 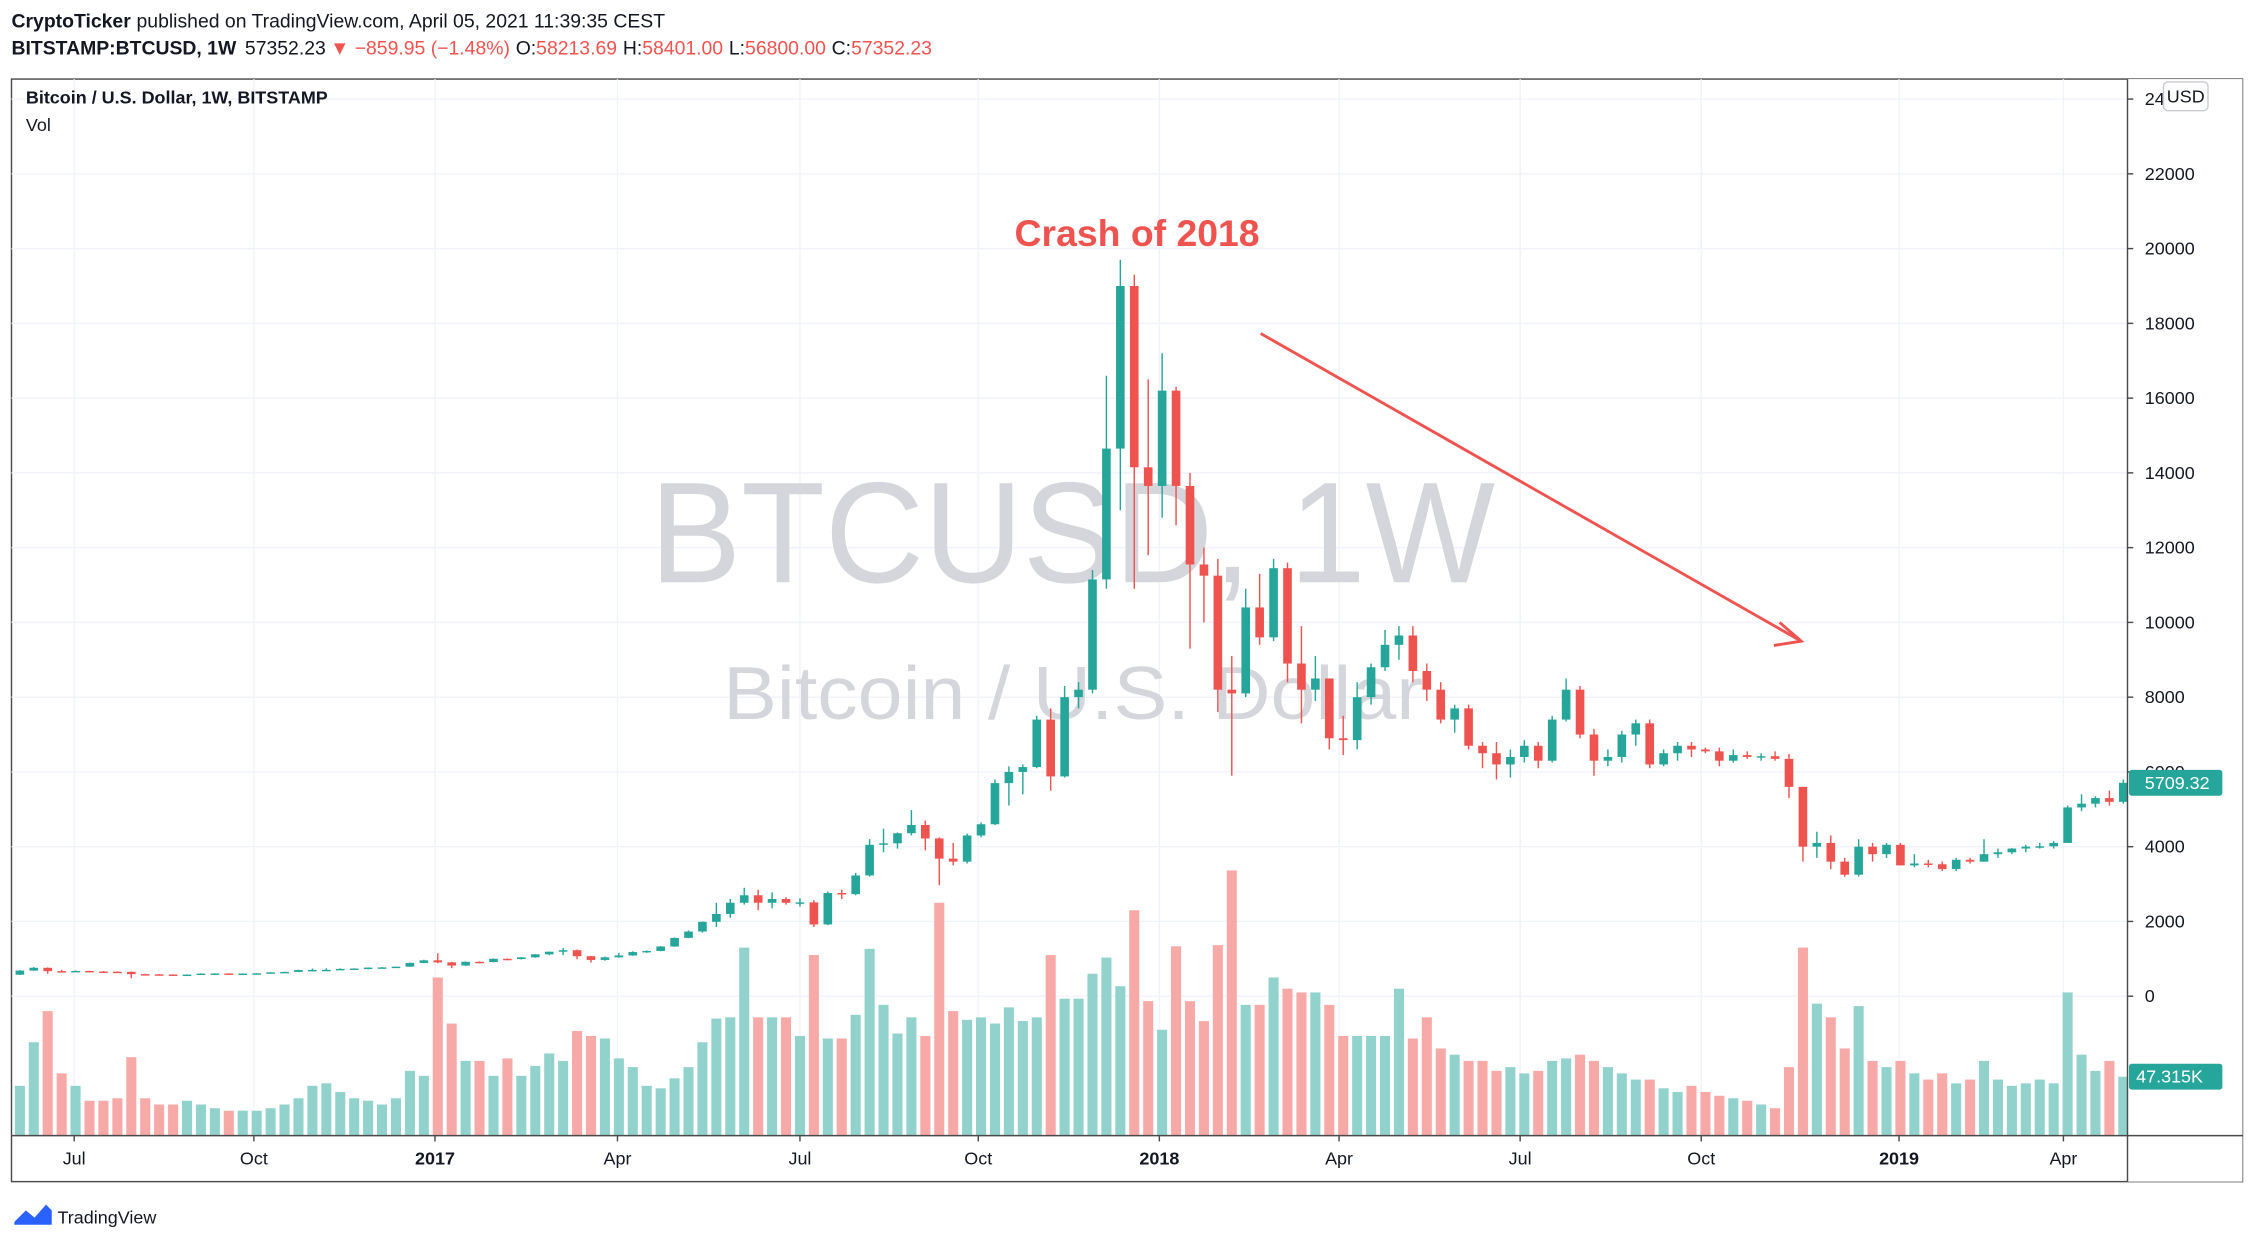 I want to click on trend-arrow, so click(x=1532, y=489).